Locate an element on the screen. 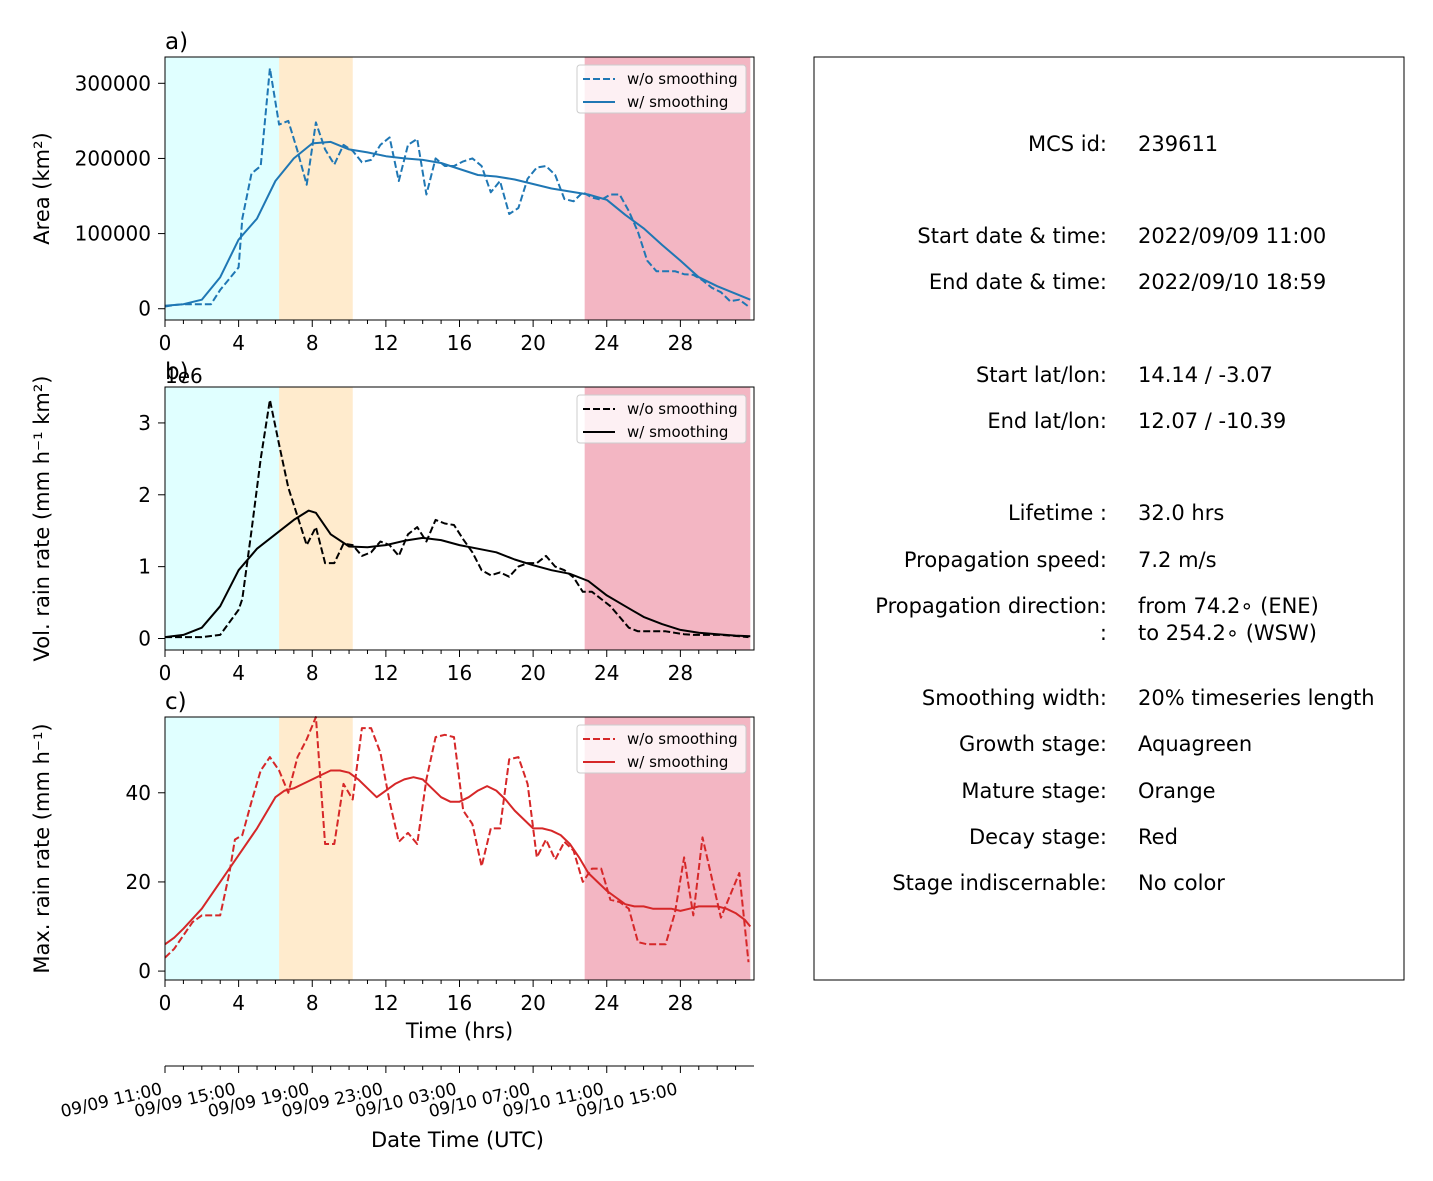 The height and width of the screenshot is (1181, 1433). y-tick-label: 2 is located at coordinates (144, 495).